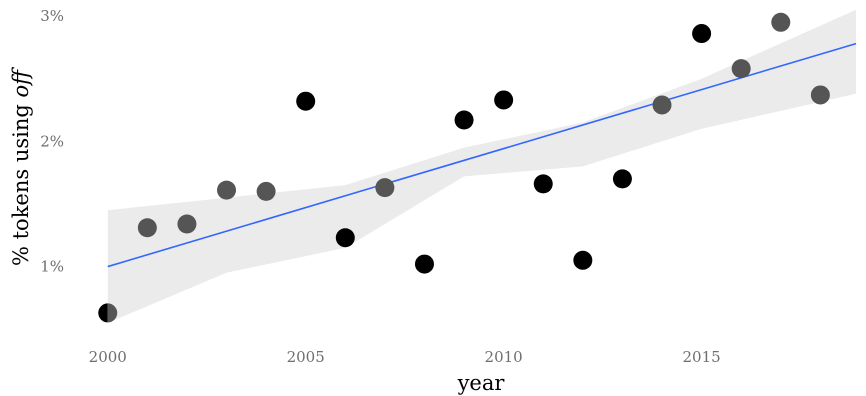 Image resolution: width=866 pixels, height=396 pixels. I want to click on x-tick-label: 2005, so click(306, 357).